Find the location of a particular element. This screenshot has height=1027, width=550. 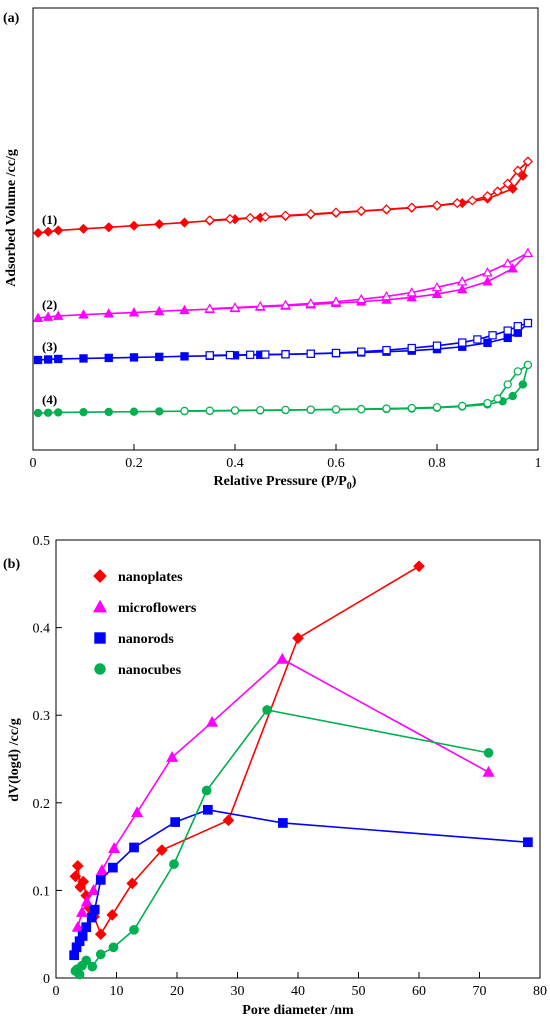

desorption-line is located at coordinates (356, 388).